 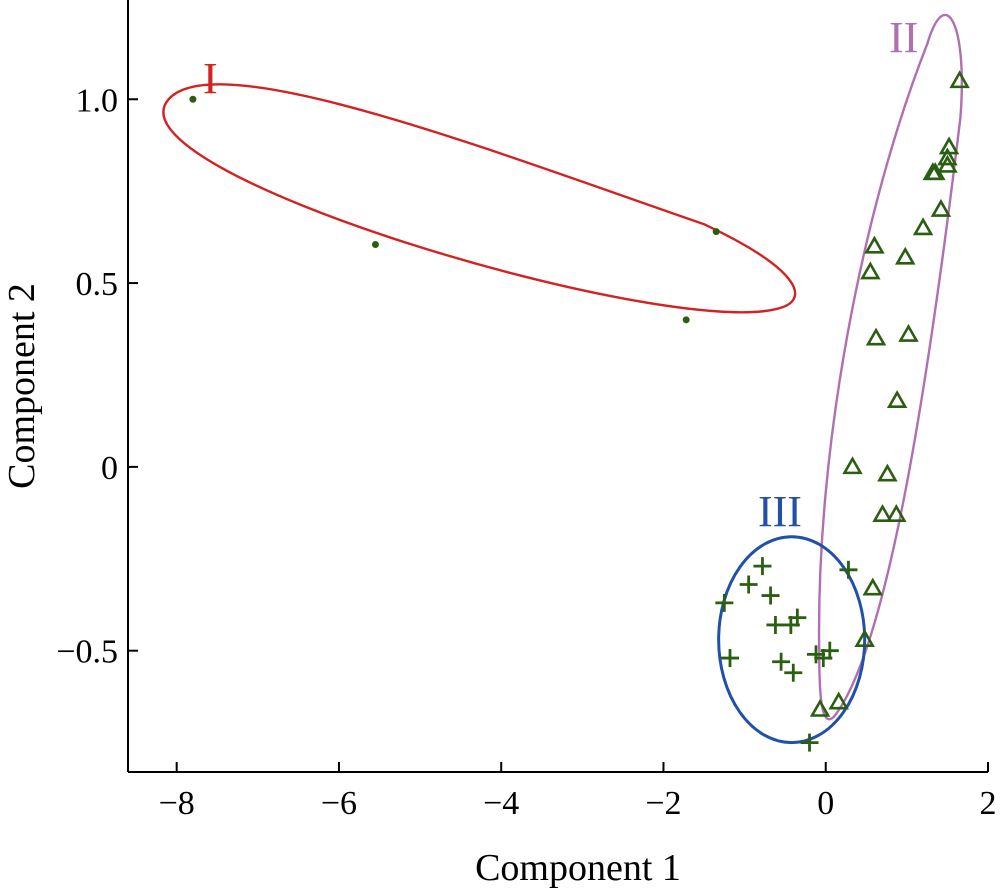 I want to click on y-tick-label: 0, so click(x=109, y=468).